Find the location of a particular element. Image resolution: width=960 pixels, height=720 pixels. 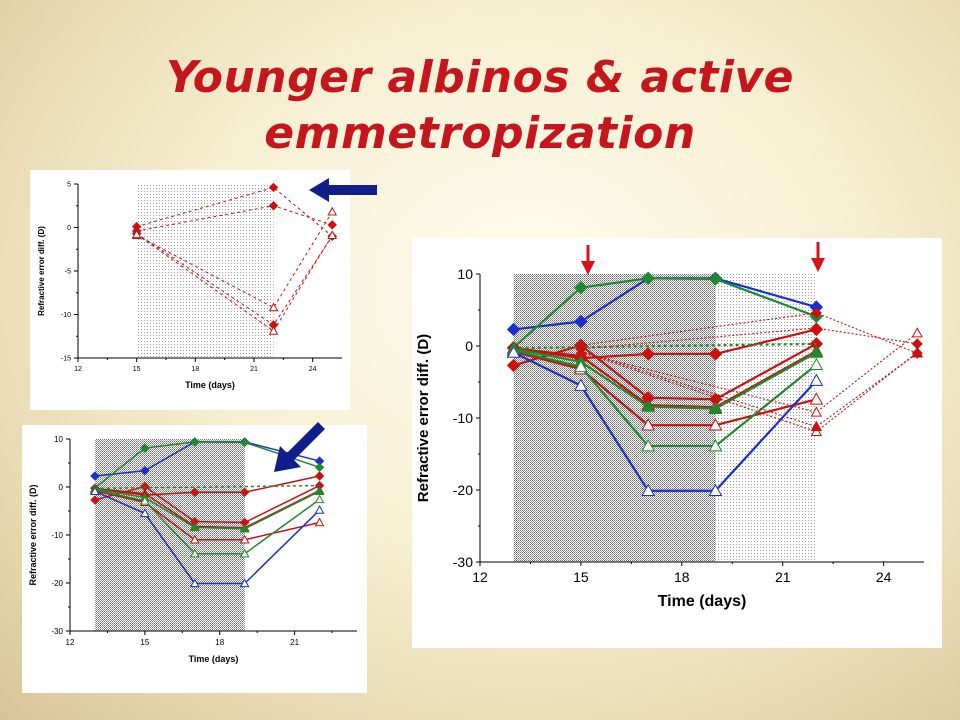

y-tick-label: -30 is located at coordinates (463, 562).